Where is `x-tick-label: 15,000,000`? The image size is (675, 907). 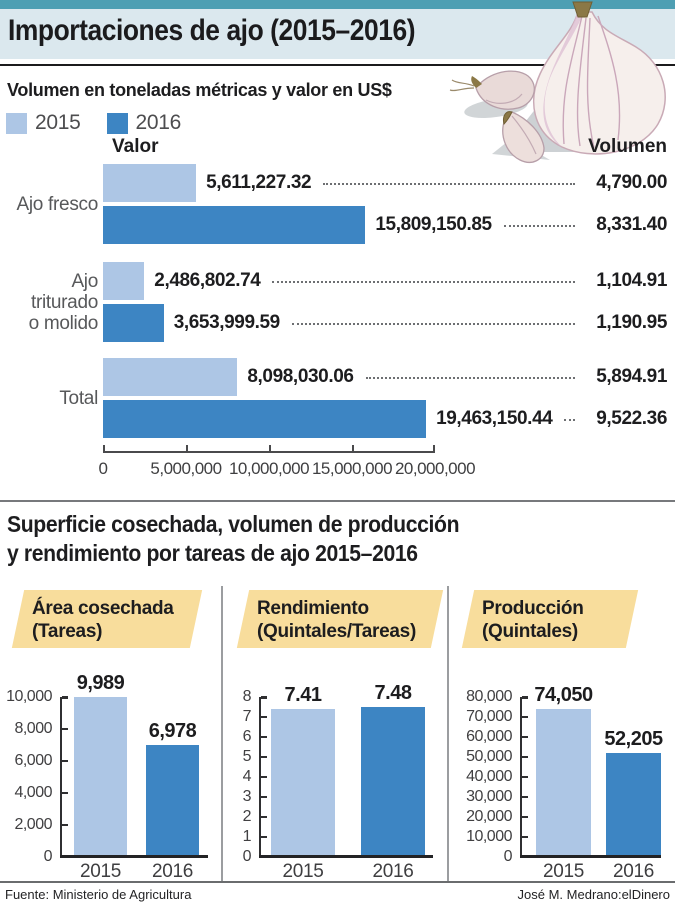
x-tick-label: 15,000,000 is located at coordinates (352, 468).